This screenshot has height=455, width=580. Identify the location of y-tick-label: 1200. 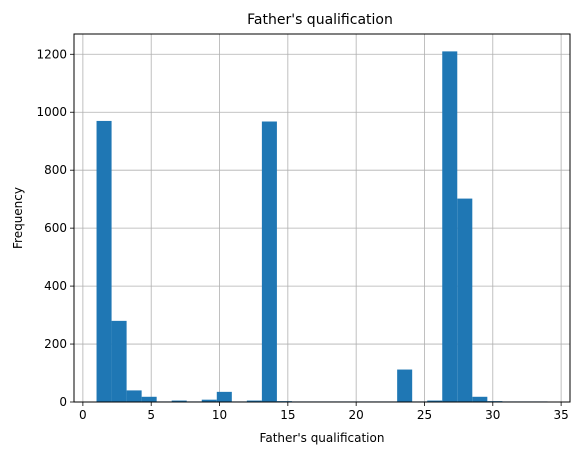
(51, 54).